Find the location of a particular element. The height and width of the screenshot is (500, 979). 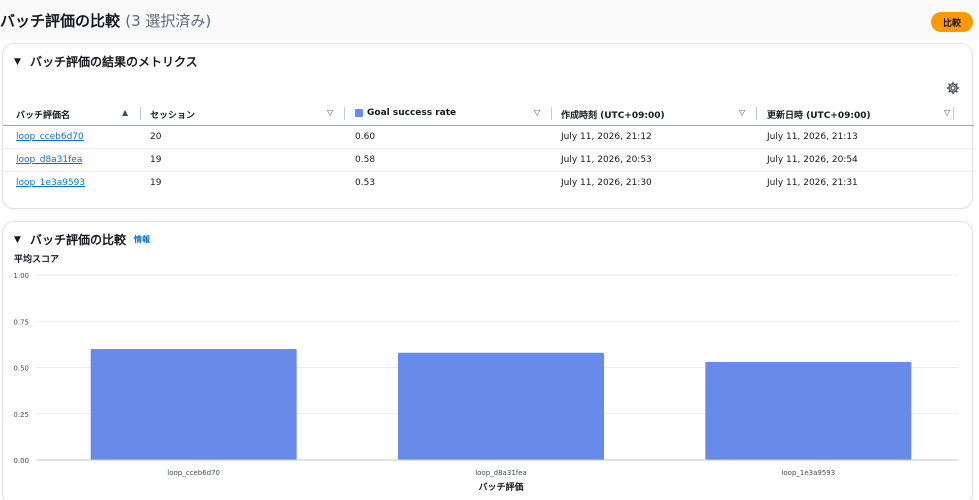

column-header-updated: 更新日時 (UTC+09:00) is located at coordinates (819, 114).